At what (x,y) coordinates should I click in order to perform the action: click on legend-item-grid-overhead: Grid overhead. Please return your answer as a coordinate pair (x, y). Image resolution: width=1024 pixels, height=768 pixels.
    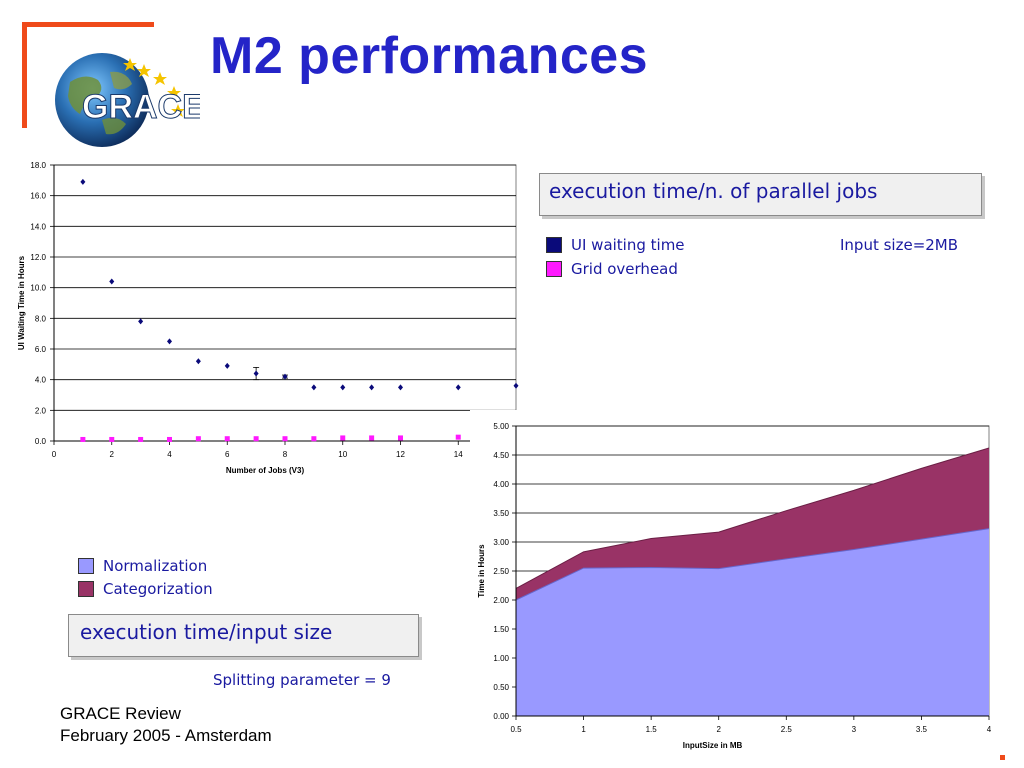
    Looking at the image, I should click on (615, 269).